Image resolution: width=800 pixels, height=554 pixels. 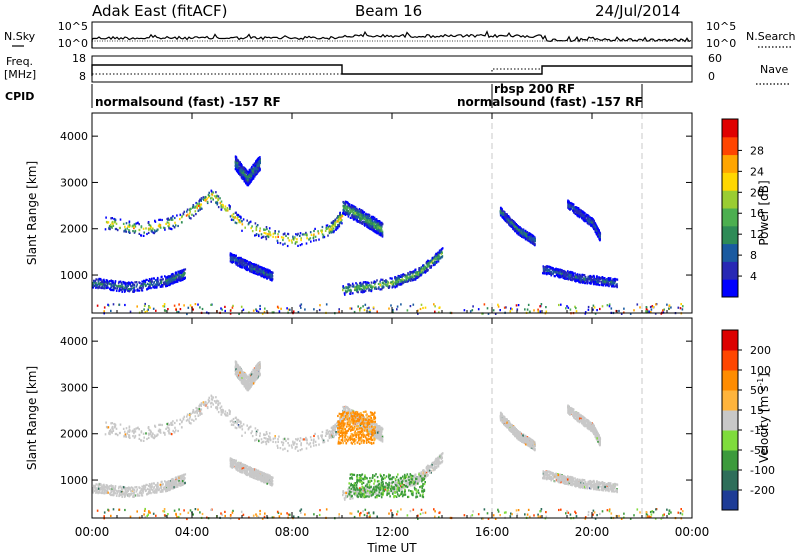 I want to click on nave-label: Nave, so click(x=774, y=69).